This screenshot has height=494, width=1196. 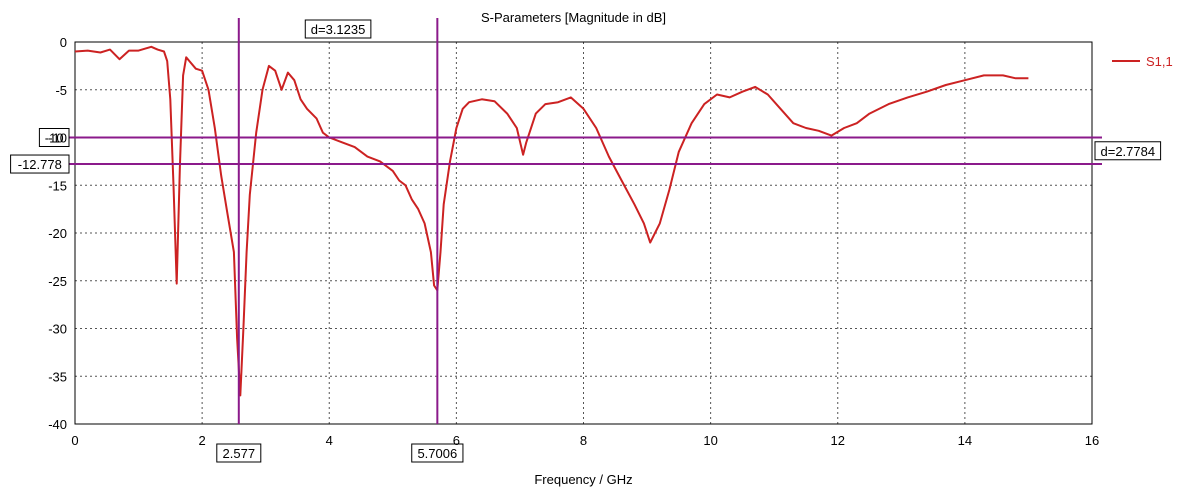 What do you see at coordinates (57, 376) in the screenshot?
I see `y-tick-label: -35` at bounding box center [57, 376].